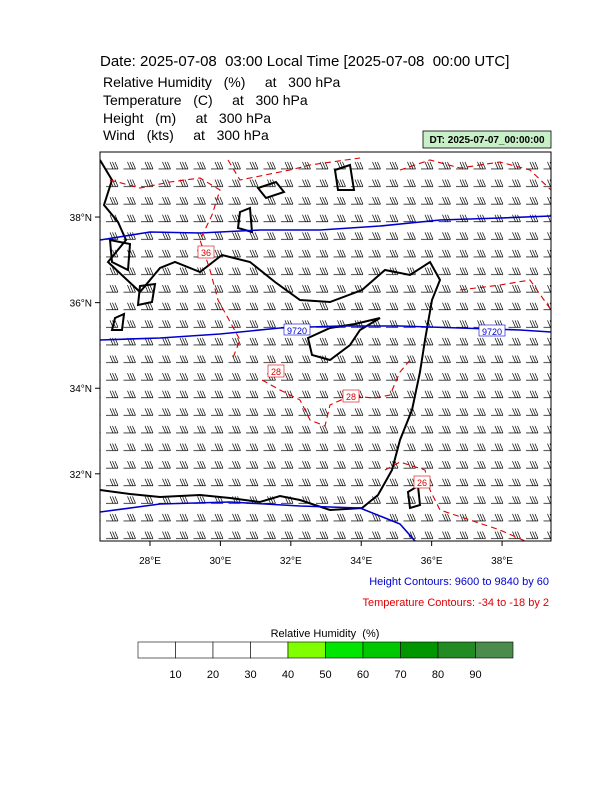 Image resolution: width=612 pixels, height=797 pixels. Describe the element at coordinates (400, 675) in the screenshot. I see `colorbar-tick-label: 70` at that location.